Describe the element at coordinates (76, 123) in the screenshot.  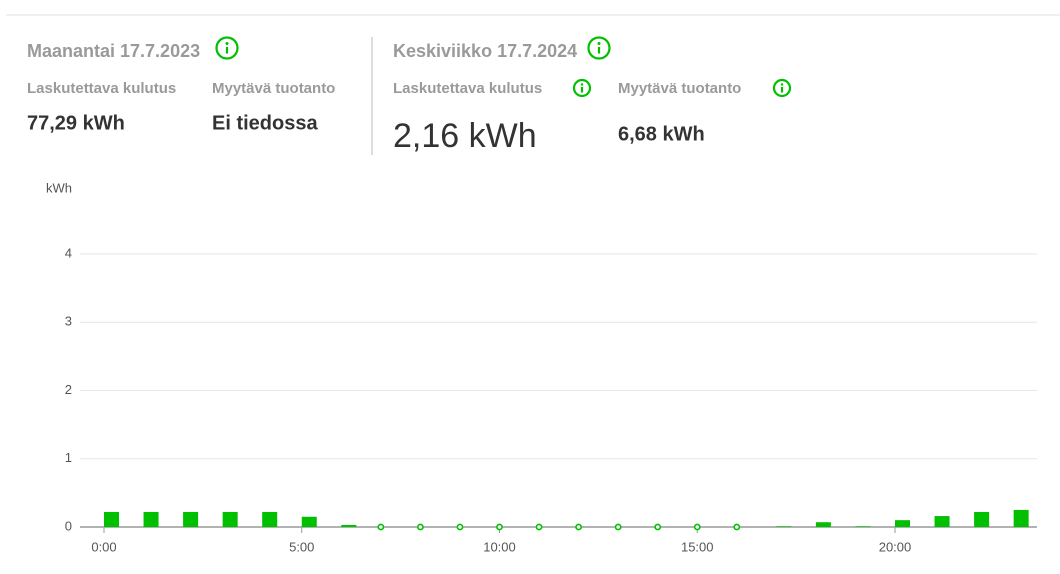
I see `left-consumption: 77,29 kWh` at that location.